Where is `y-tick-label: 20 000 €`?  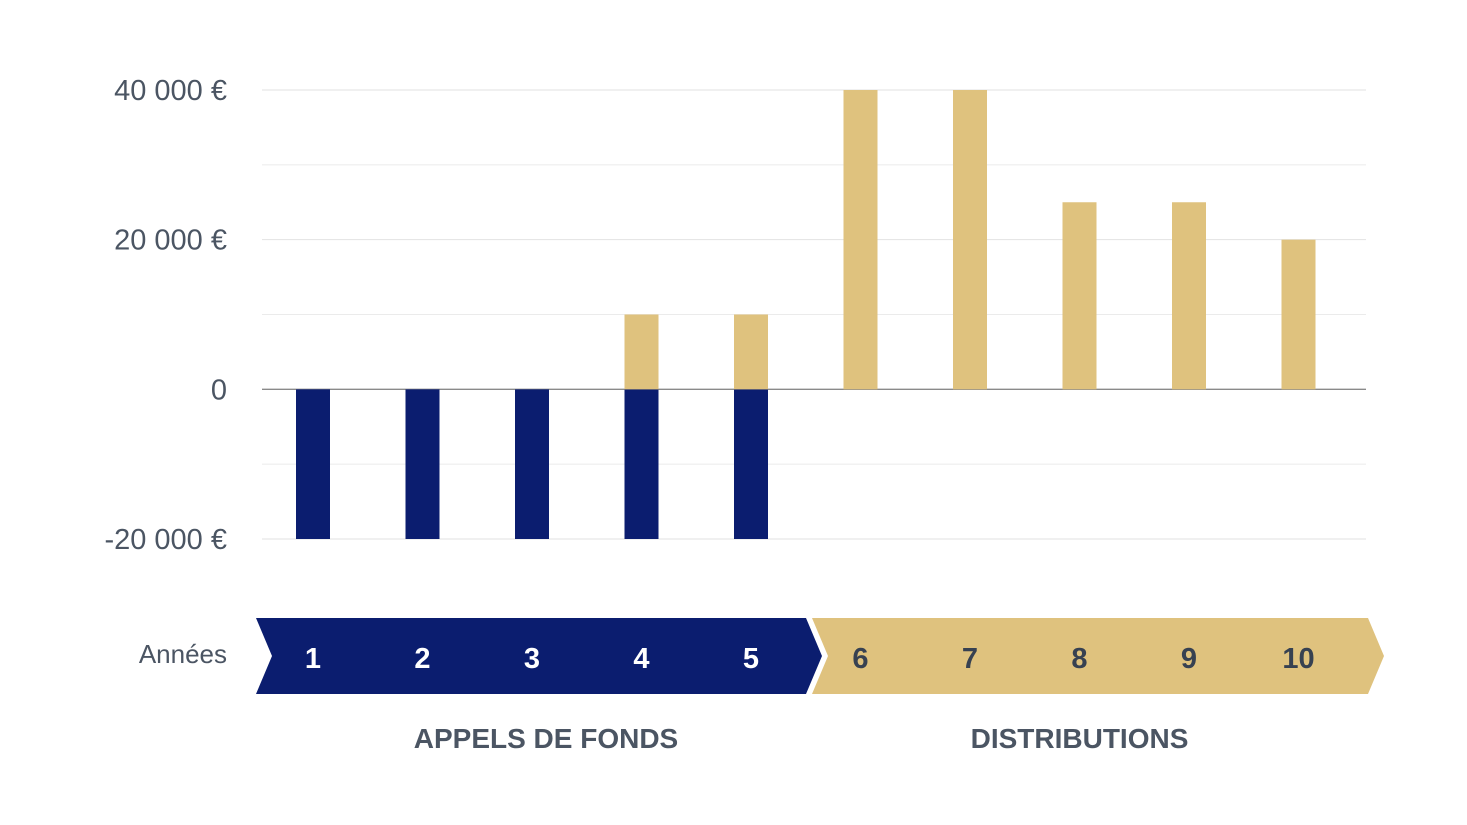 y-tick-label: 20 000 € is located at coordinates (170, 241).